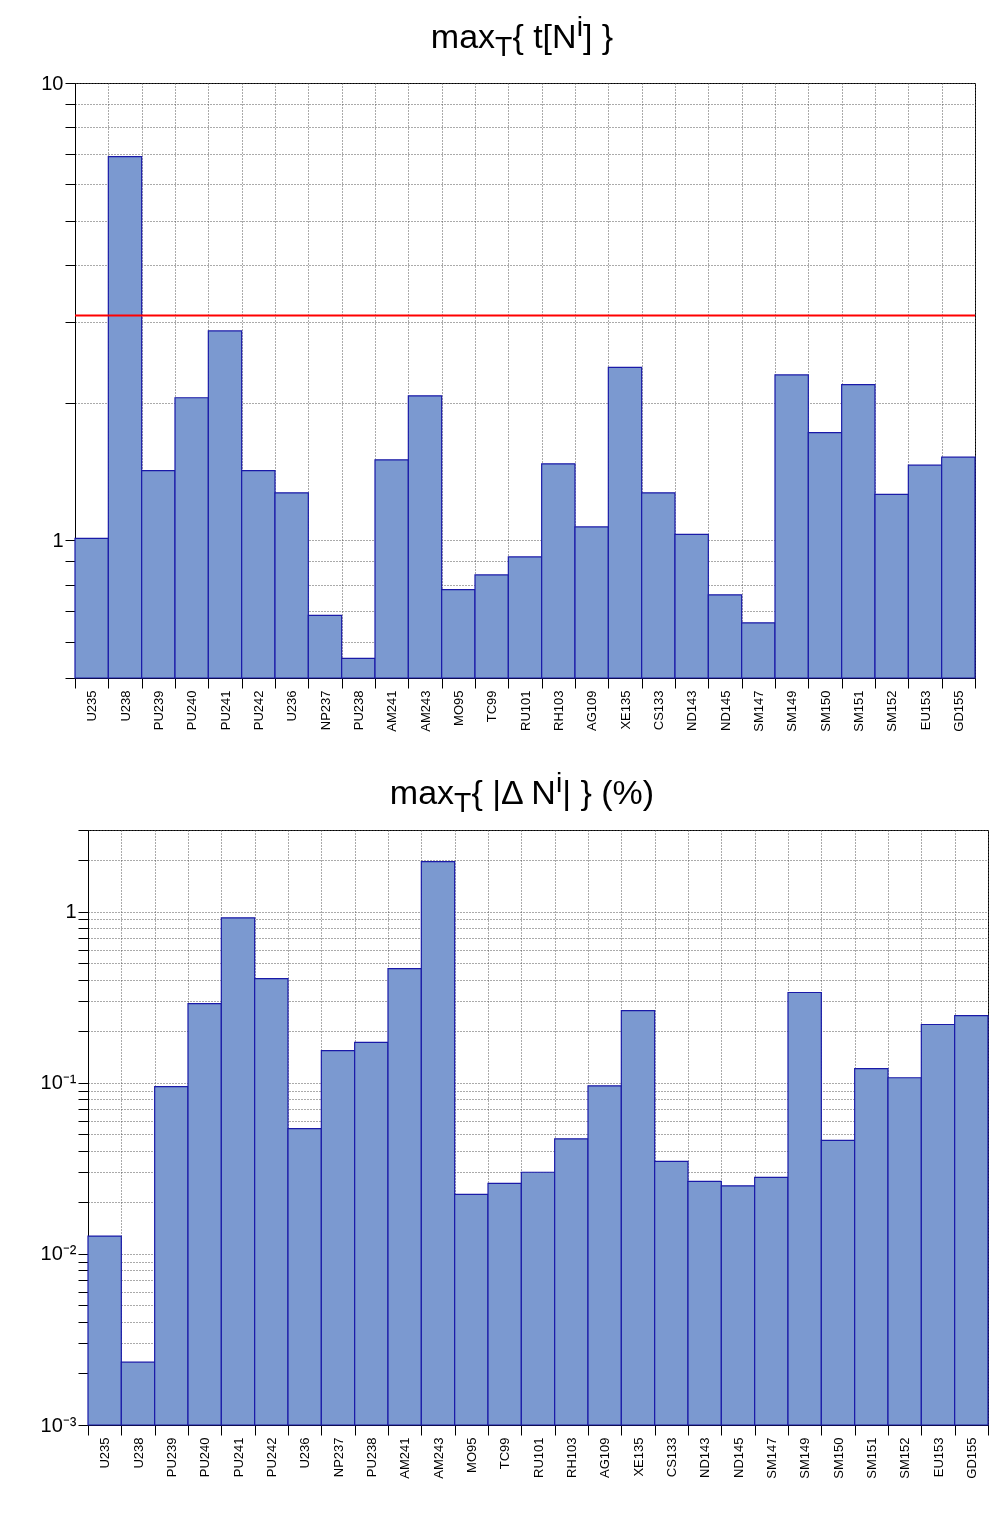 The height and width of the screenshot is (1517, 1004). Describe the element at coordinates (58, 1253) in the screenshot. I see `y-tick-label: 10⁻²` at that location.